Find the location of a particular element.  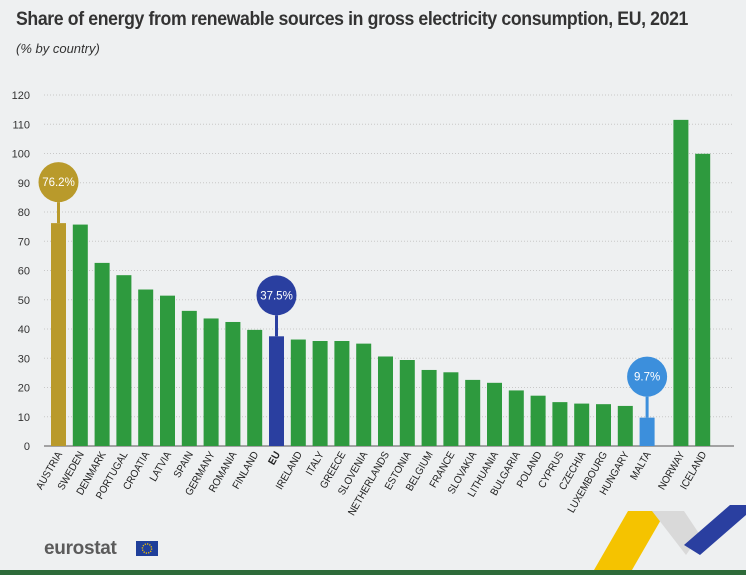

bottom-bar is located at coordinates (373, 572).